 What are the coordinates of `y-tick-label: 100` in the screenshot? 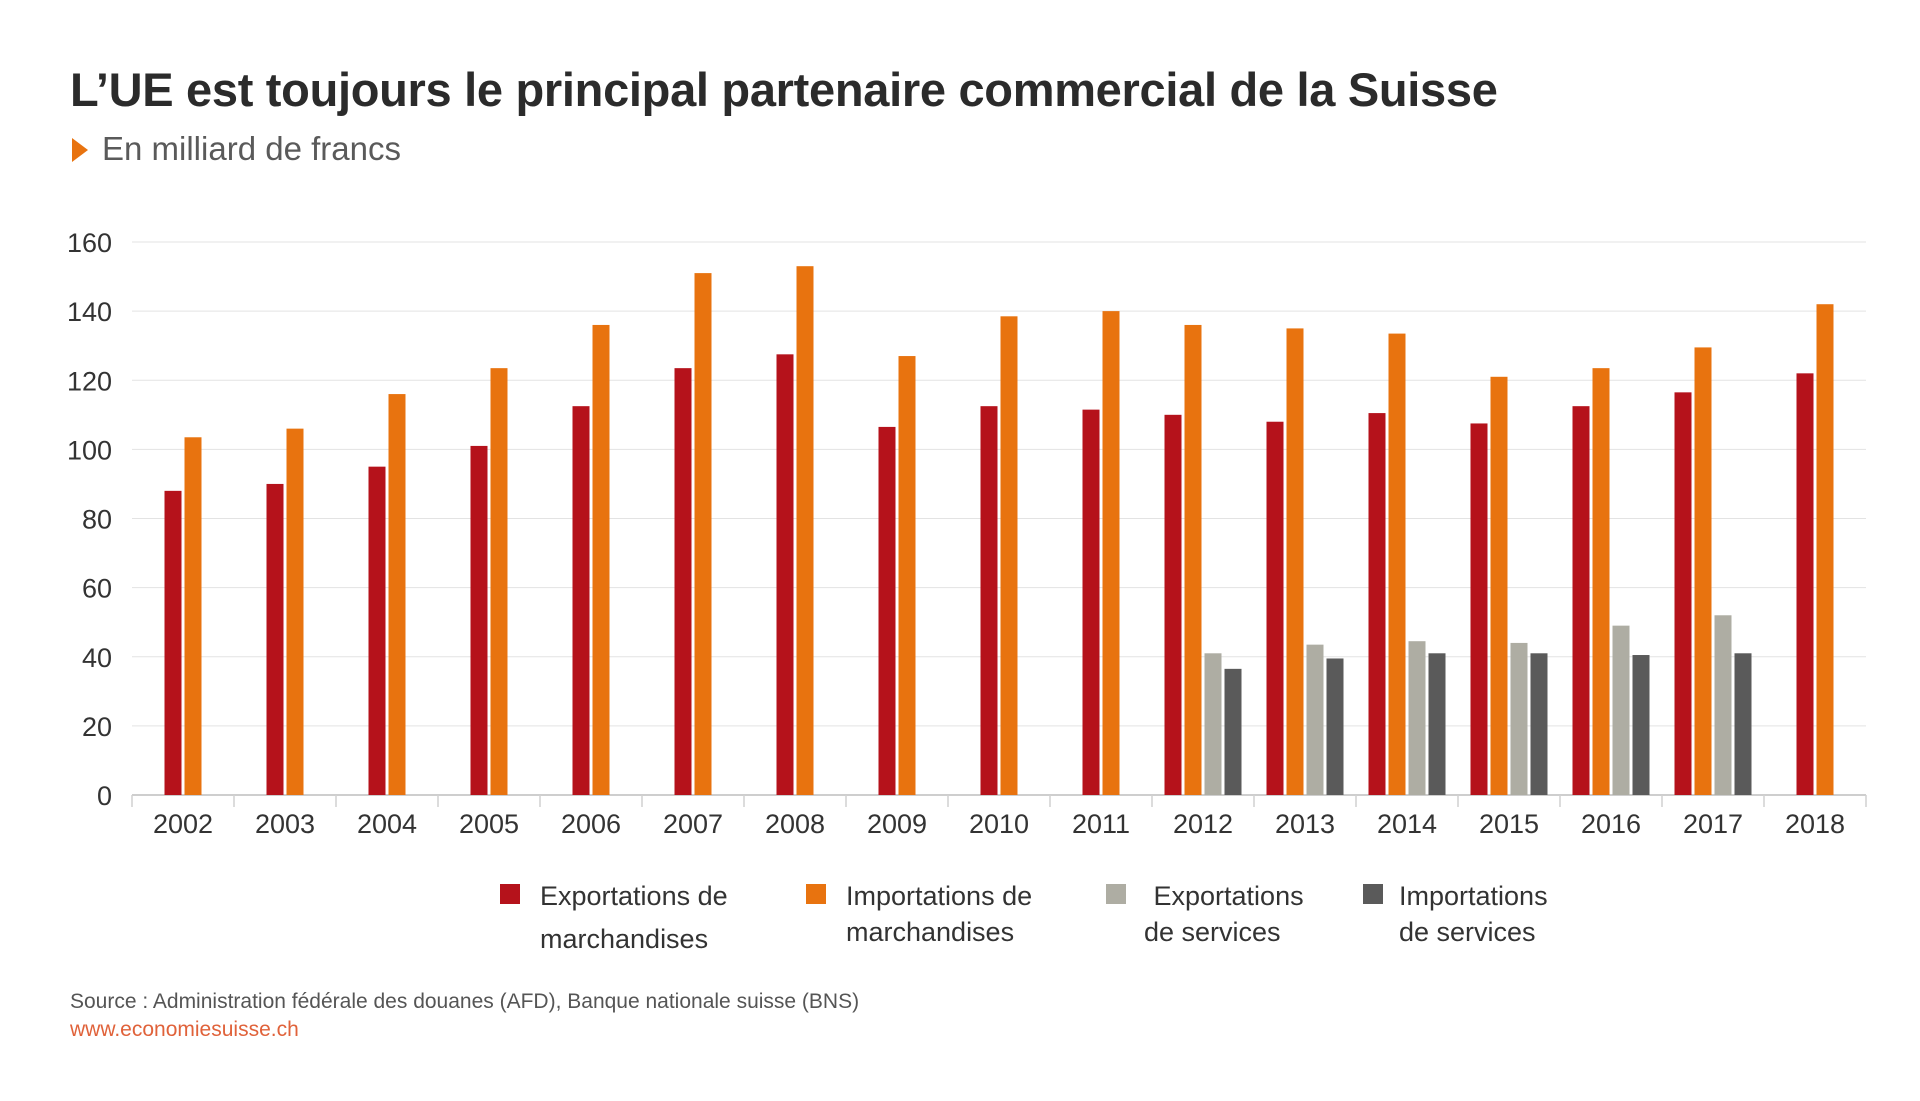 It's located at (89, 450).